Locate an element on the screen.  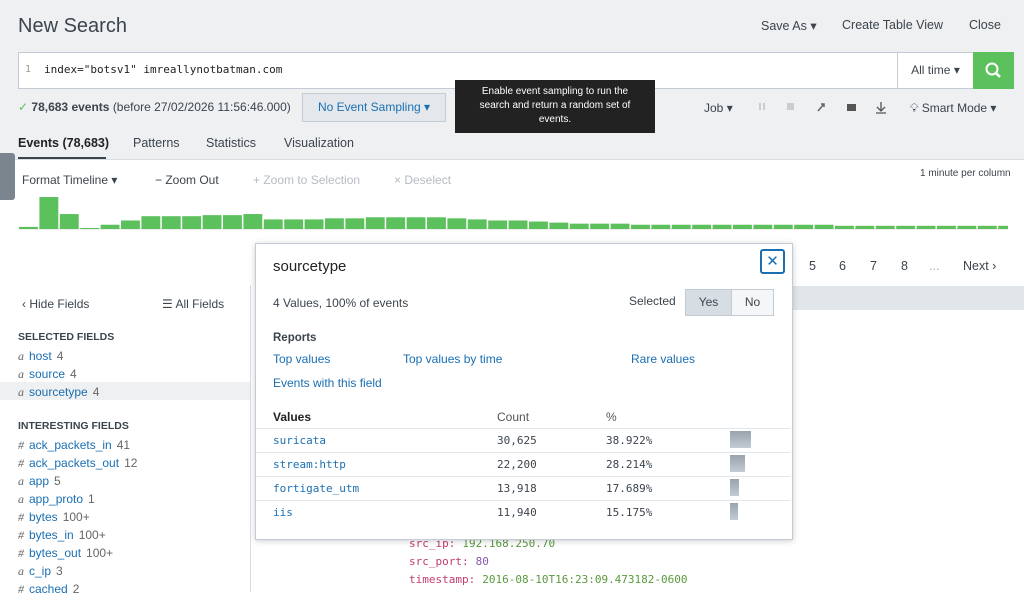
page-link: Next › is located at coordinates (980, 266).